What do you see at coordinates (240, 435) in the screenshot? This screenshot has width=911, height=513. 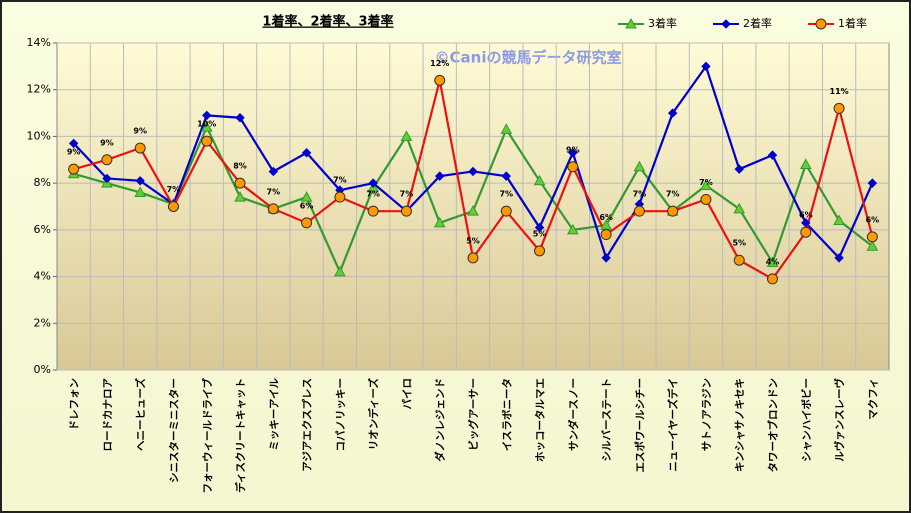 I see `x-tick-label: ディスクリートキャット` at bounding box center [240, 435].